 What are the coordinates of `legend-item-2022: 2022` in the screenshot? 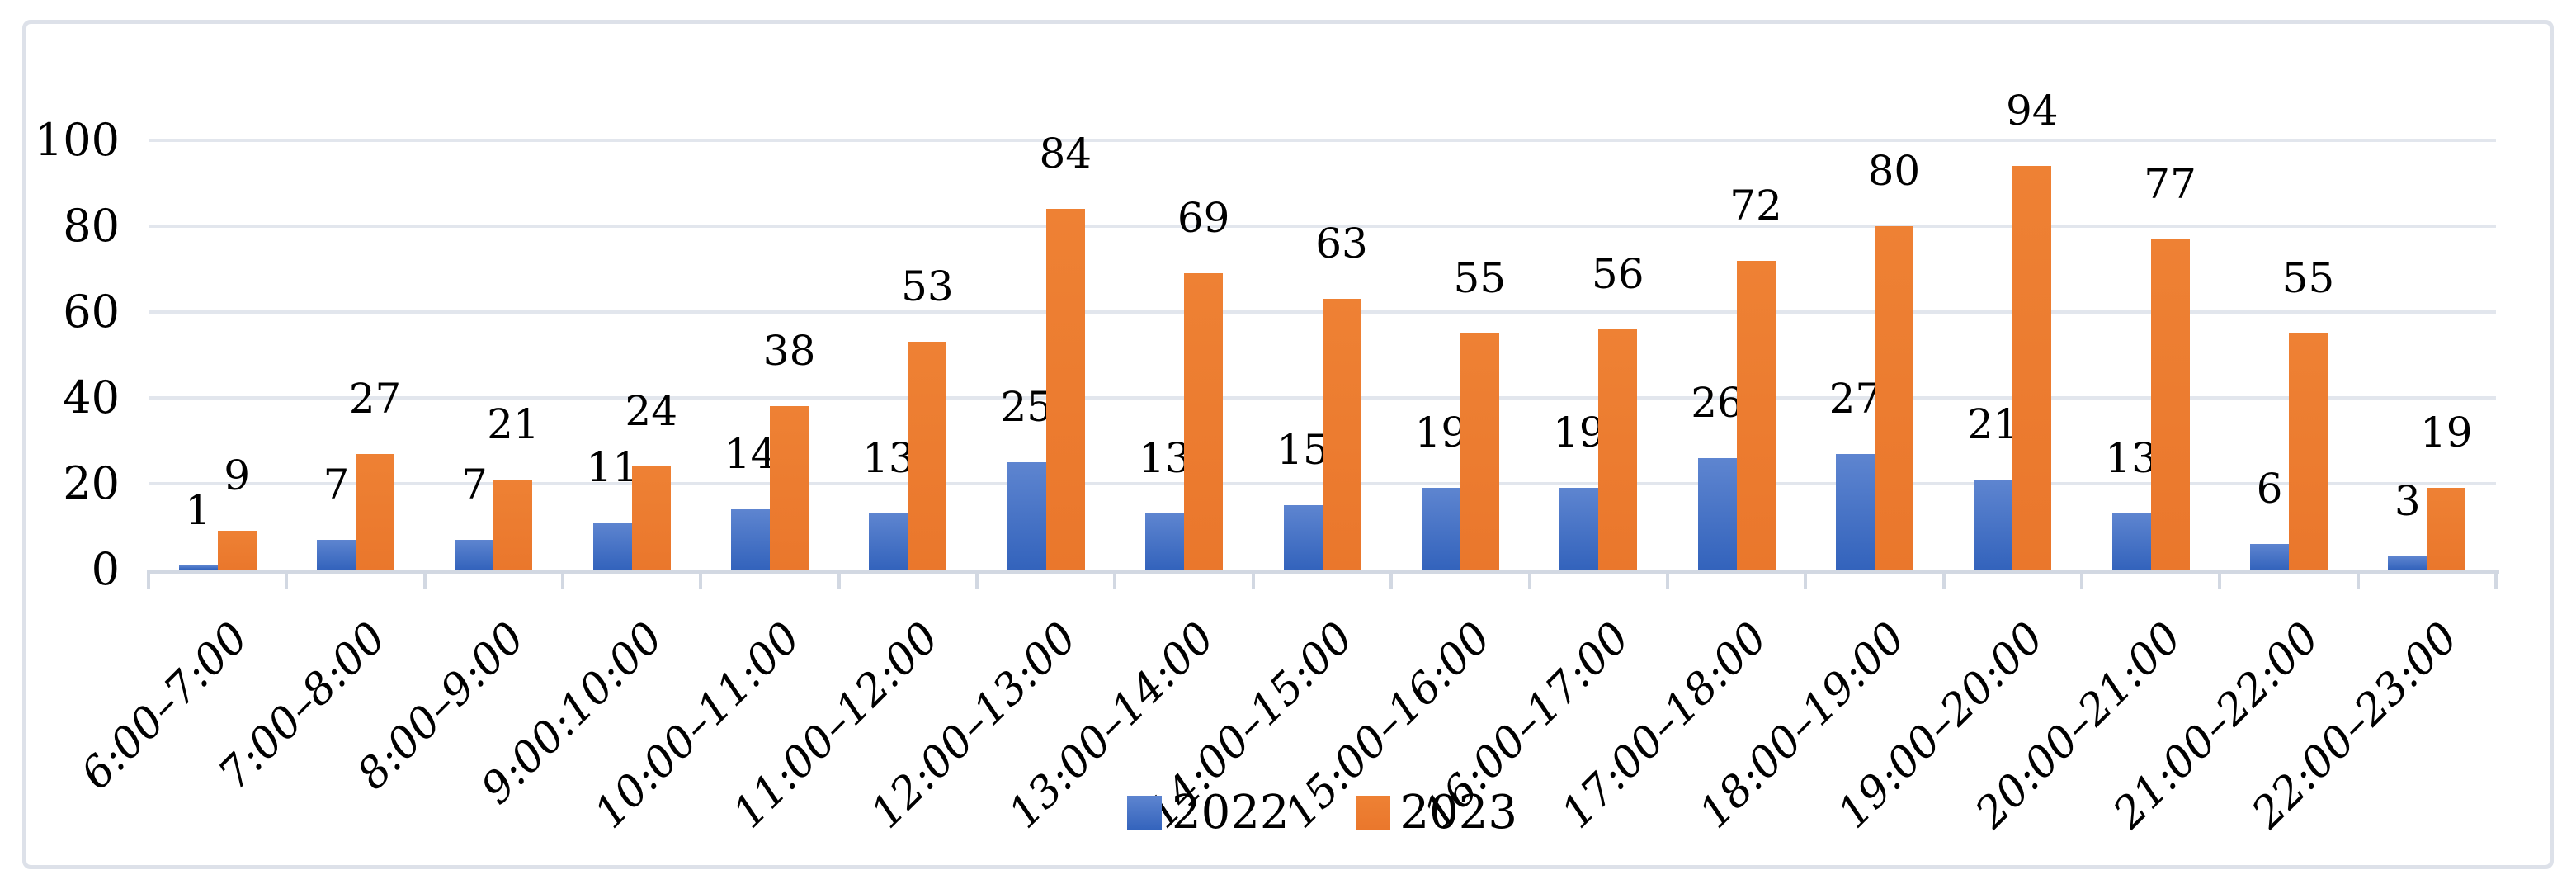 It's located at (1208, 812).